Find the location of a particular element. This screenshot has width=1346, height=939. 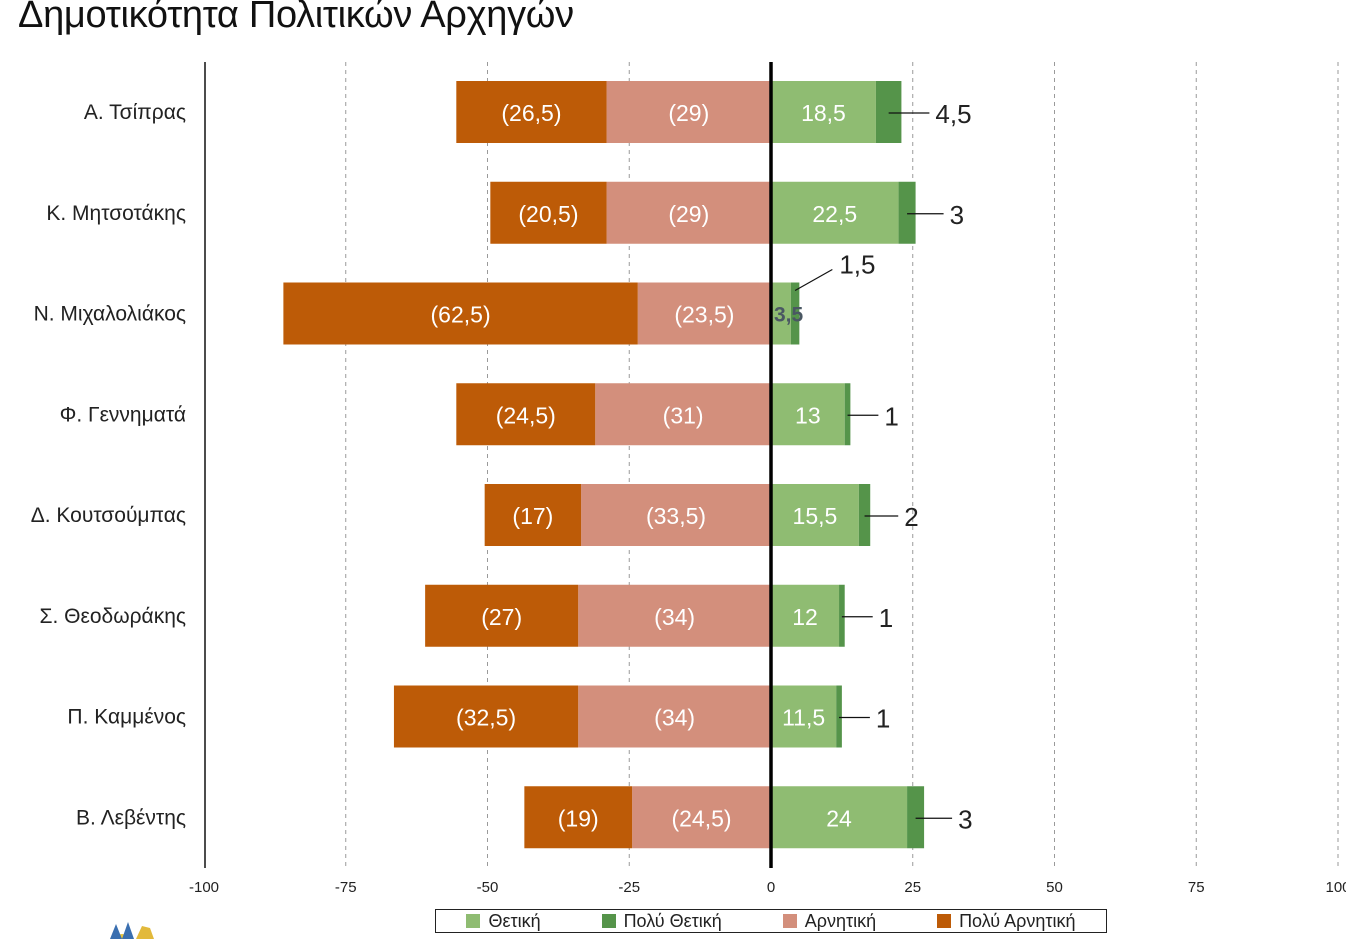

x-tick-label: 75 is located at coordinates (1196, 887).